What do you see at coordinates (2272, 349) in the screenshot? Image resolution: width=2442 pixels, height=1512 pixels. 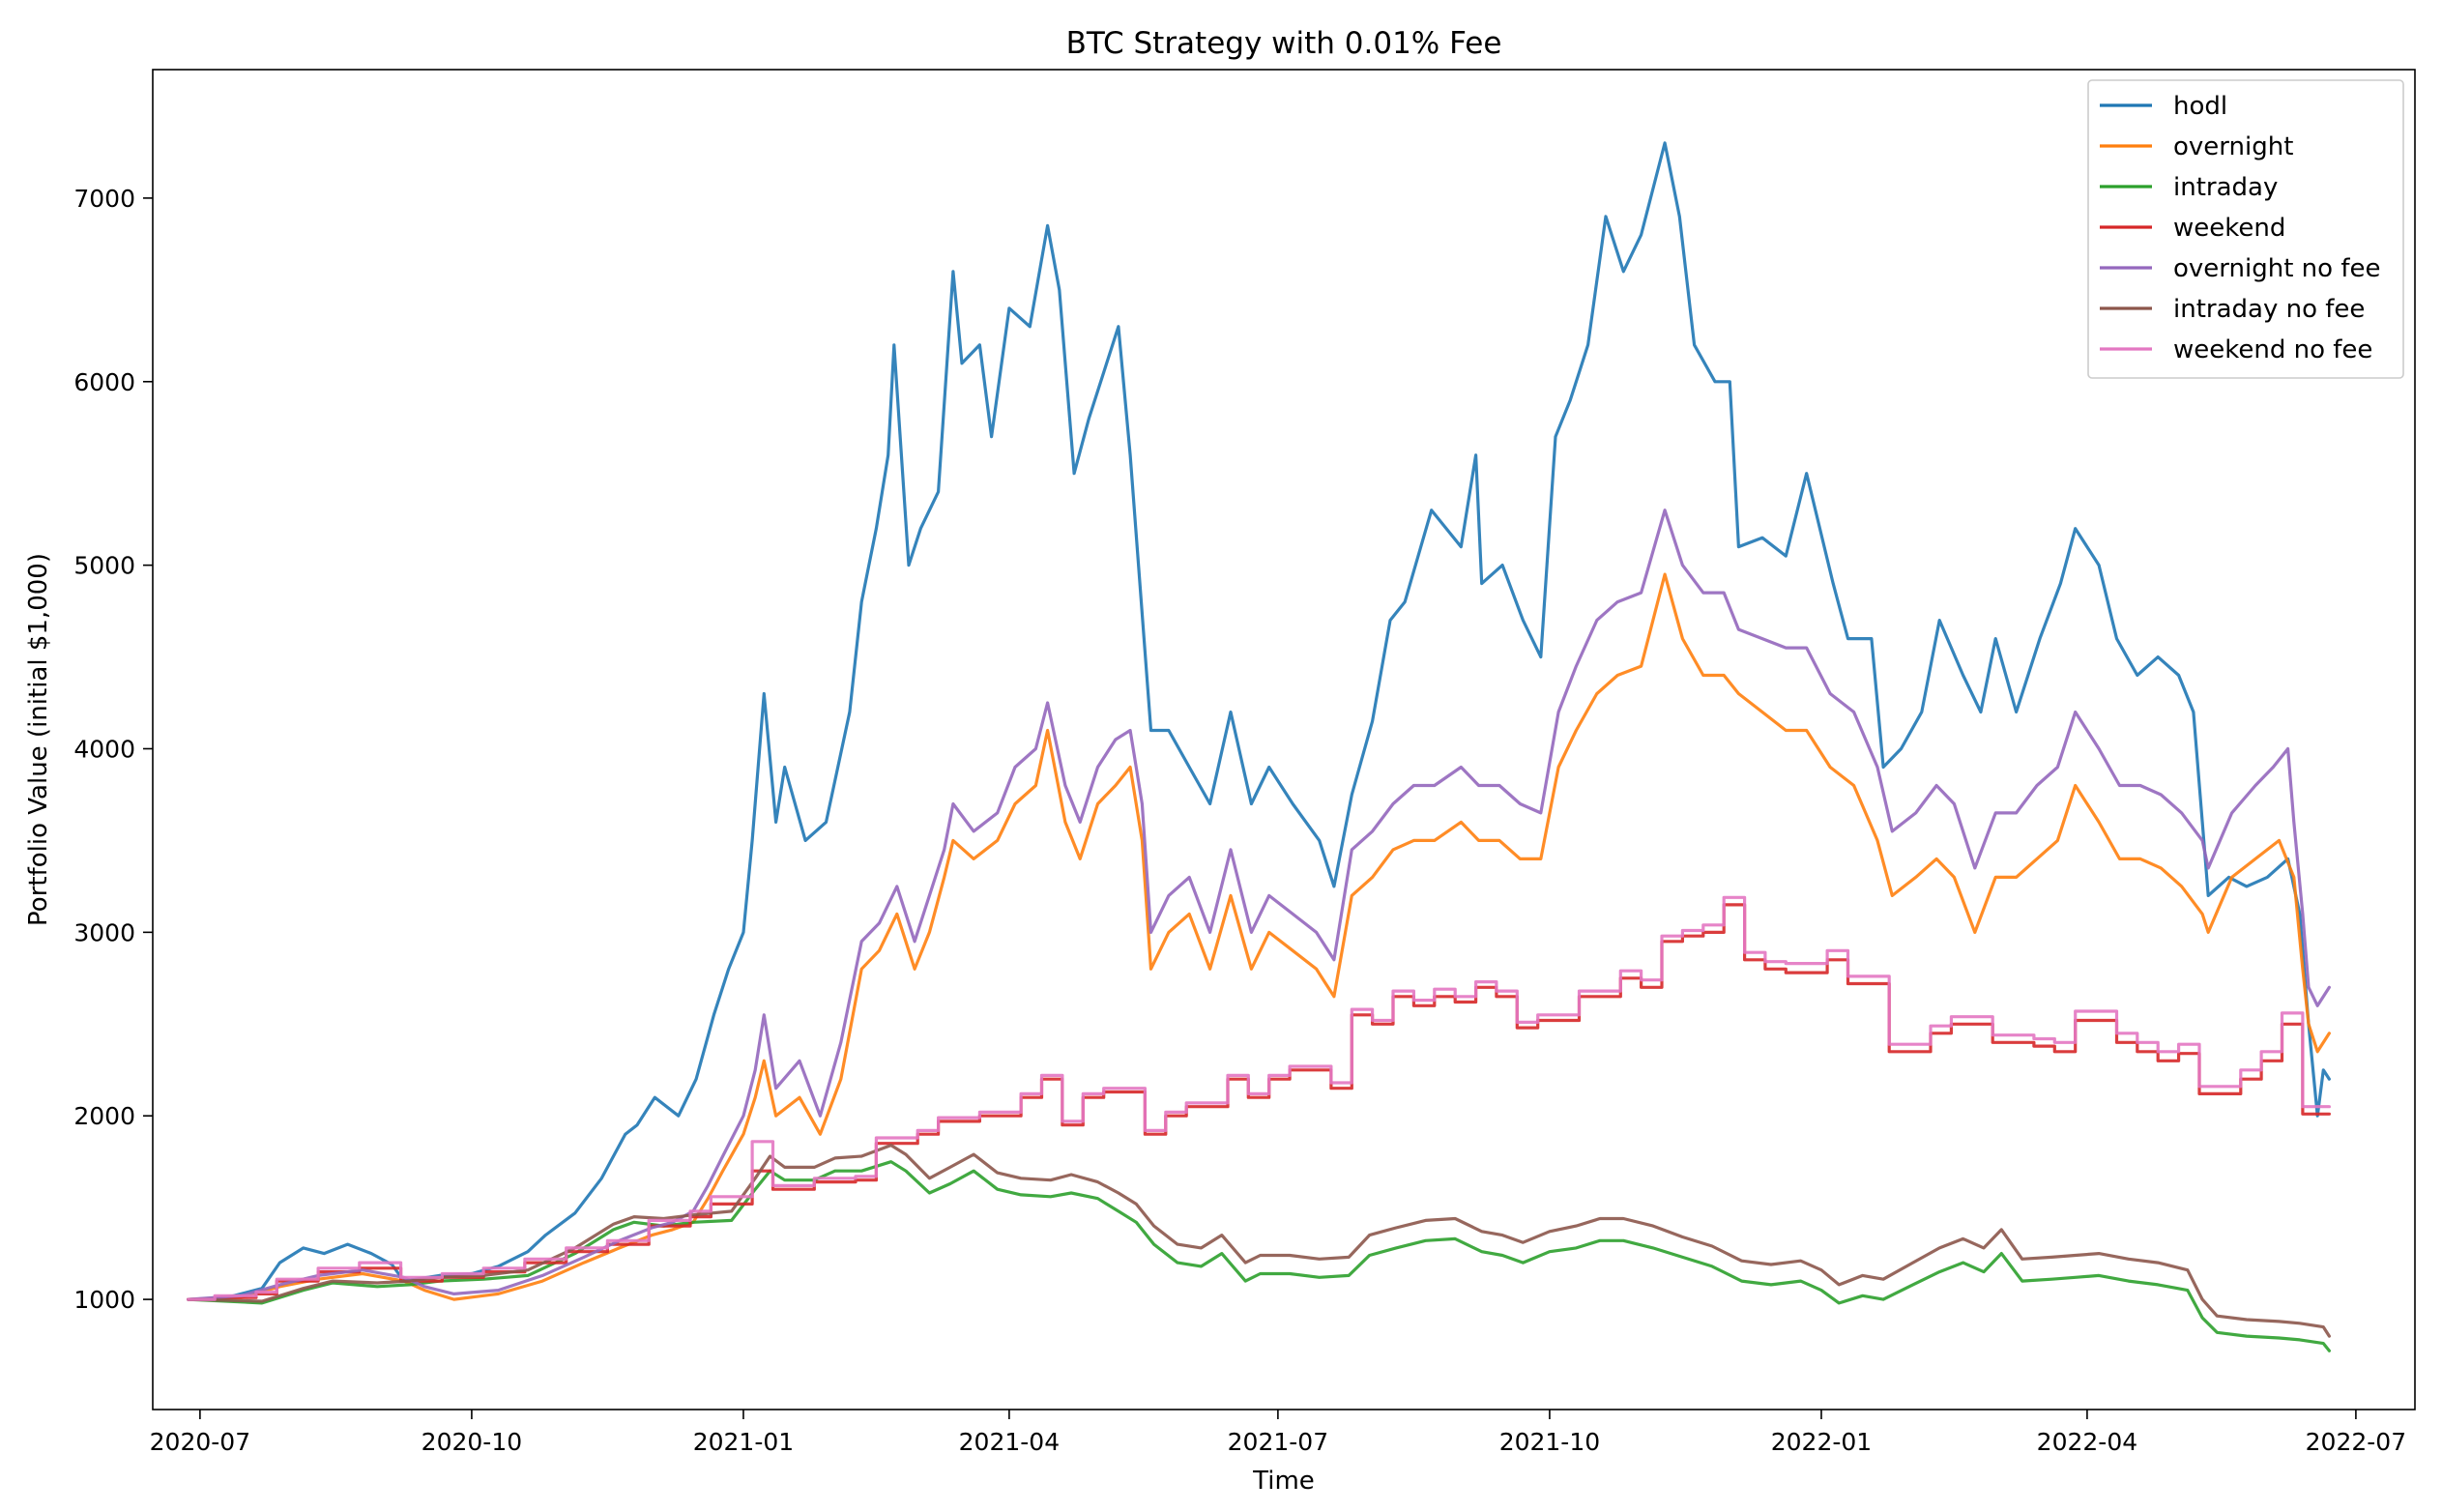 I see `legend-entry-weekend-no-fee: weekend no fee` at bounding box center [2272, 349].